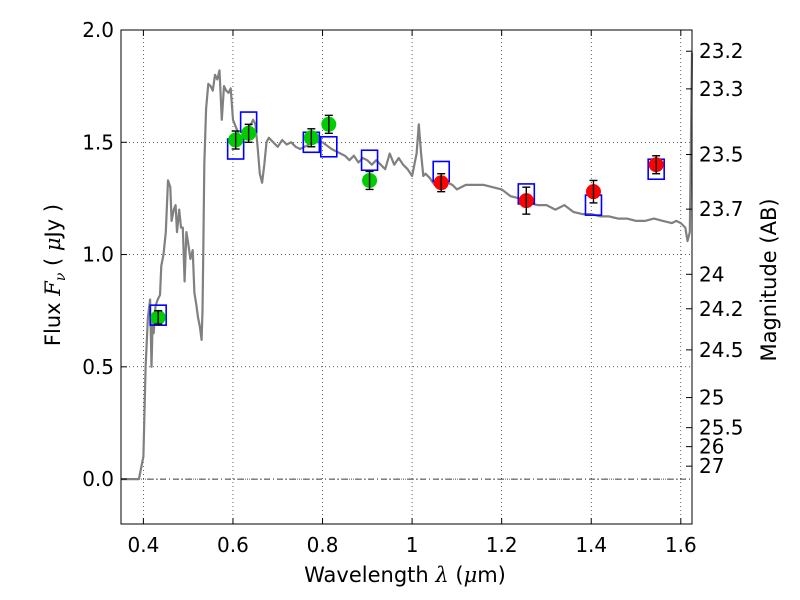 Image resolution: width=800 pixels, height=600 pixels. Describe the element at coordinates (143, 545) in the screenshot. I see `x-tick-label: 0.4` at that location.